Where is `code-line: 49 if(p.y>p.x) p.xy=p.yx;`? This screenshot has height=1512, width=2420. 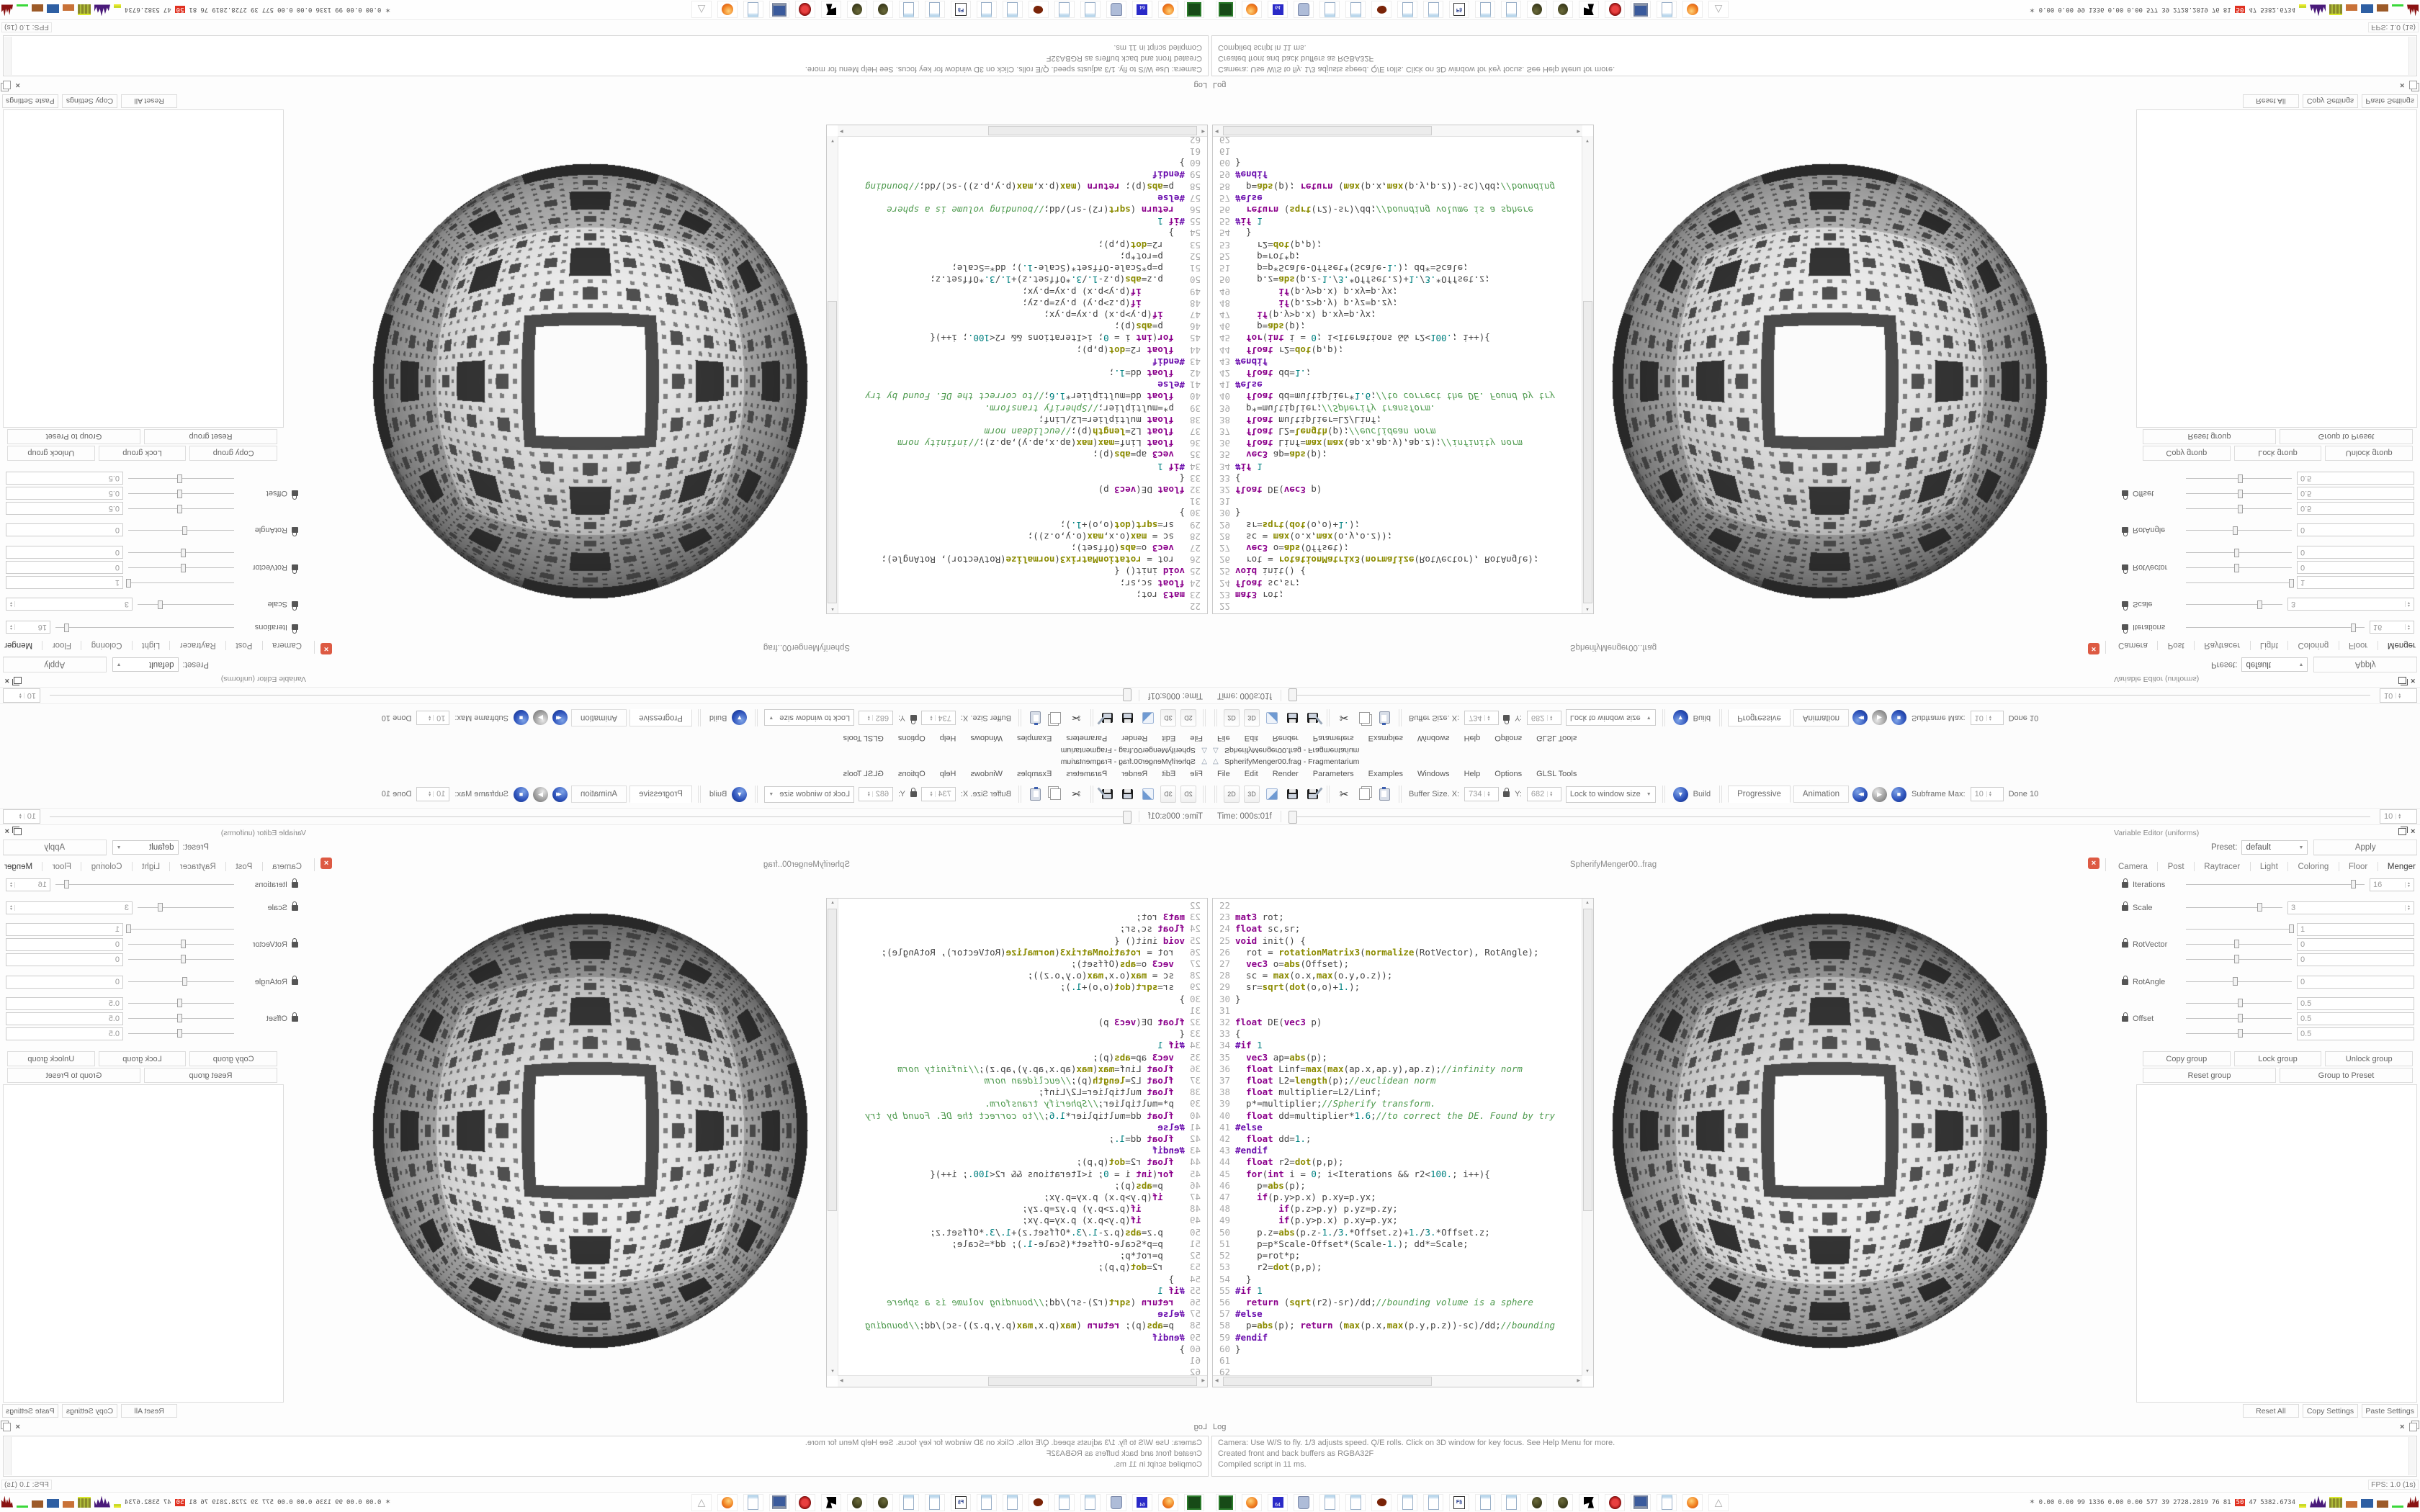
code-line: 49 if(p.y>p.x) p.xy=p.yx; is located at coordinates (1022, 291).